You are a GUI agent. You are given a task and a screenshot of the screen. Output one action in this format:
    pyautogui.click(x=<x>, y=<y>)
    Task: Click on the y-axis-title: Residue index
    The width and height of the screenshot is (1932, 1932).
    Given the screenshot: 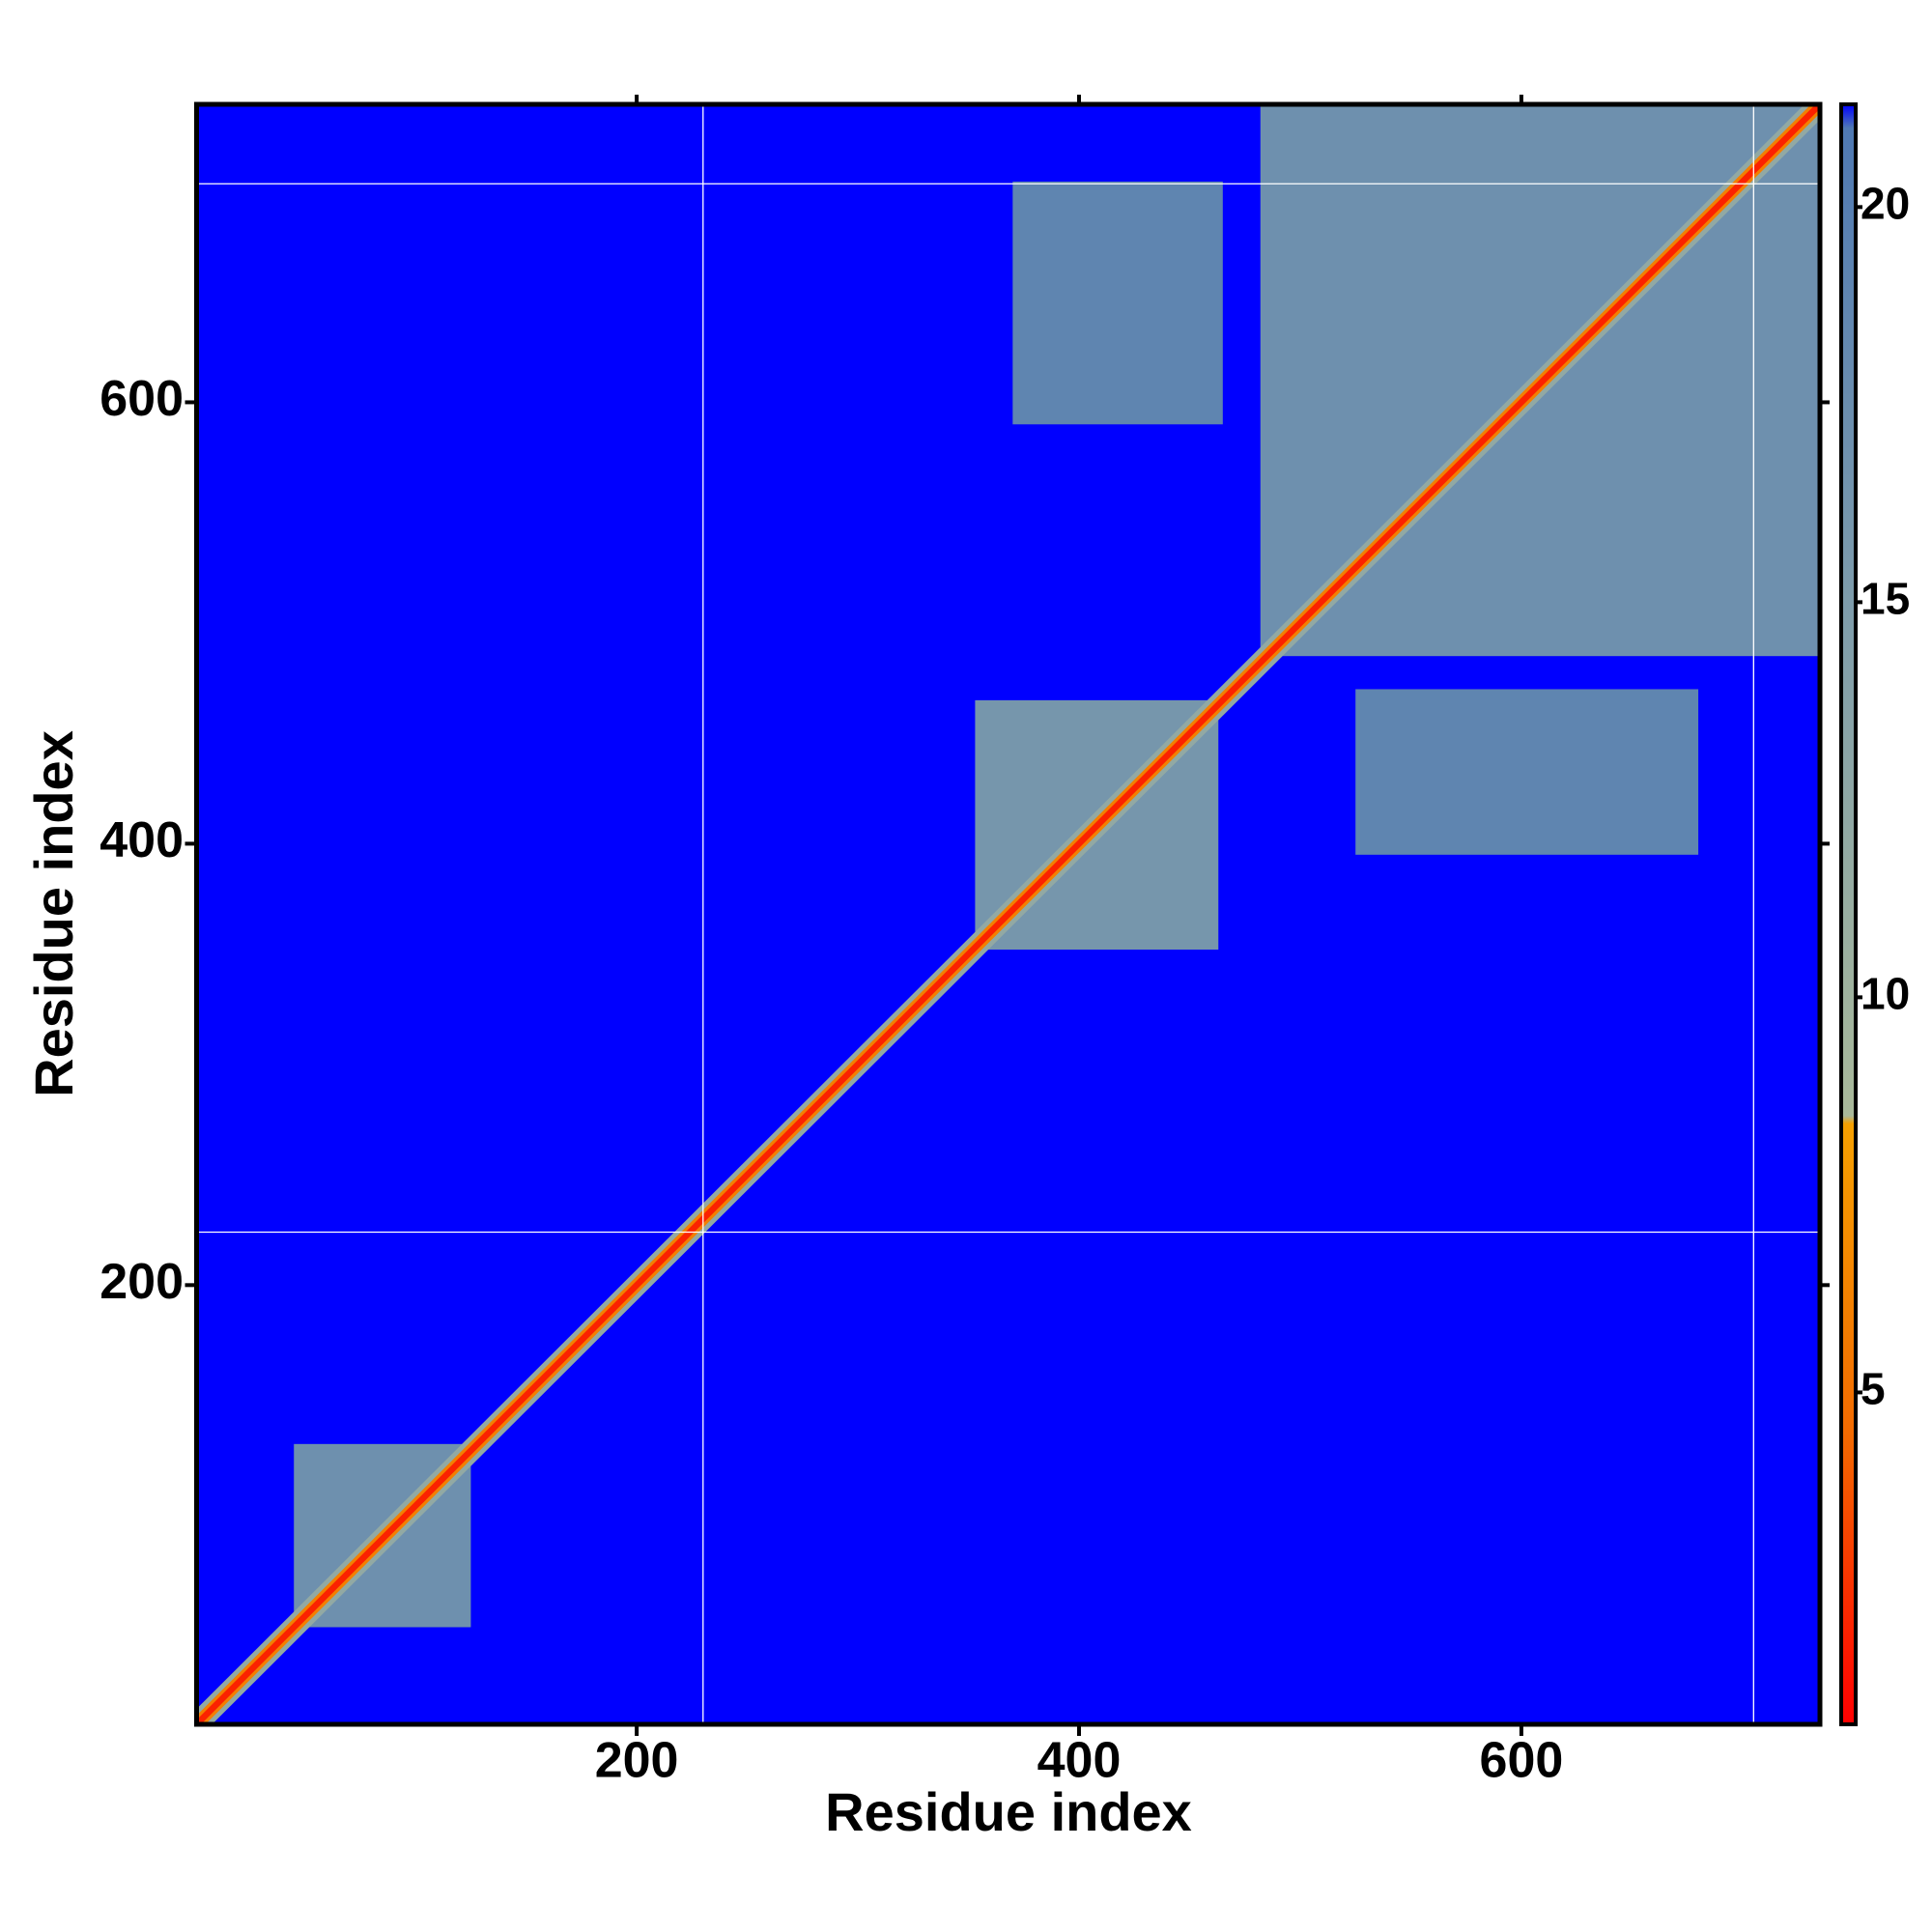 What is the action you would take?
    pyautogui.click(x=53, y=913)
    